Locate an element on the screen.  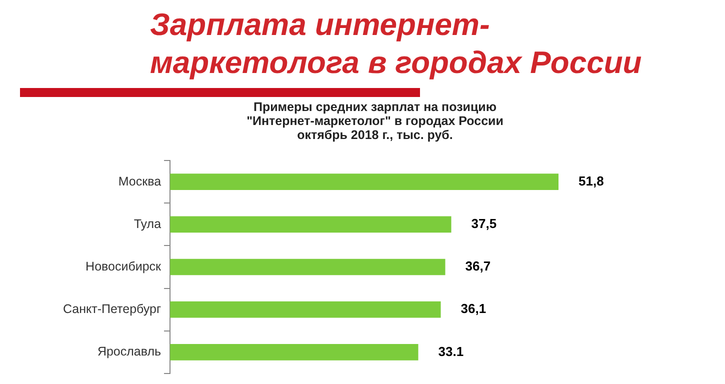
data-label: 33.1 is located at coordinates (451, 351).